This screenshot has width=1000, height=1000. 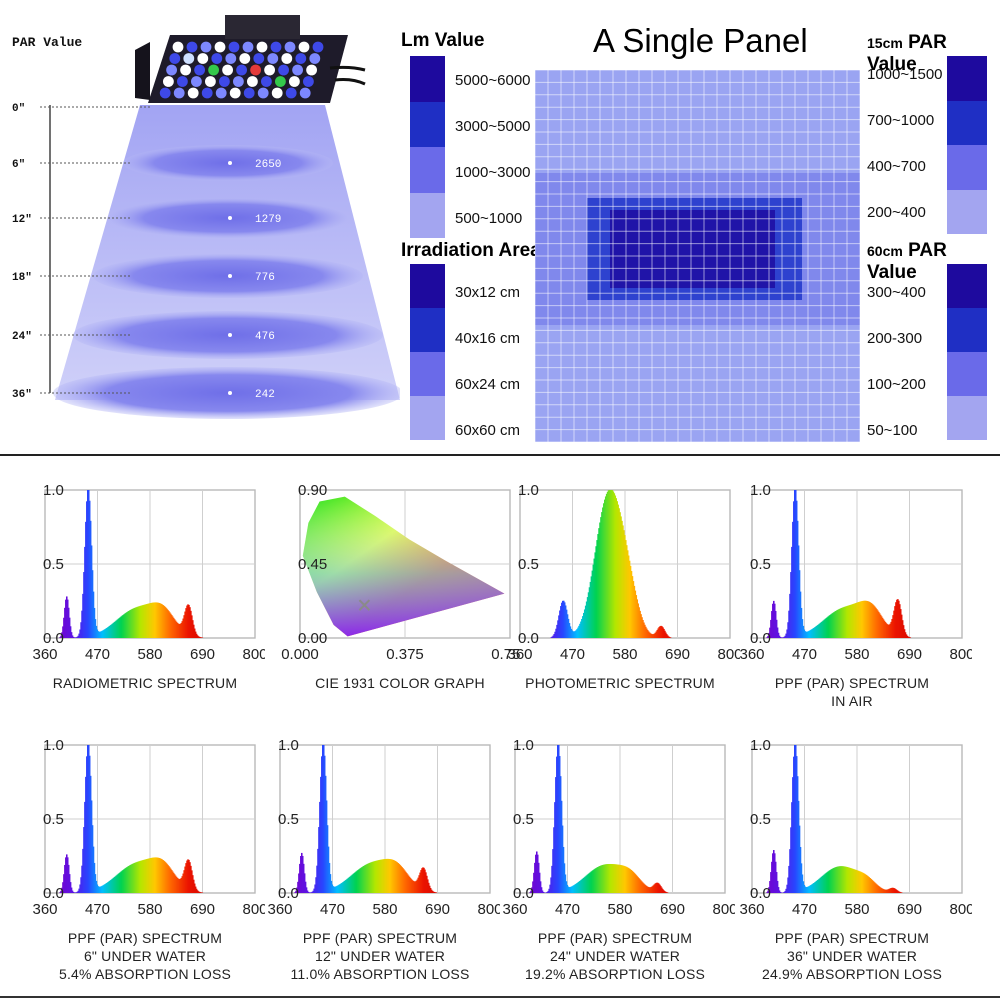 I want to click on par15-legend-label: 400~700, so click(x=896, y=166).